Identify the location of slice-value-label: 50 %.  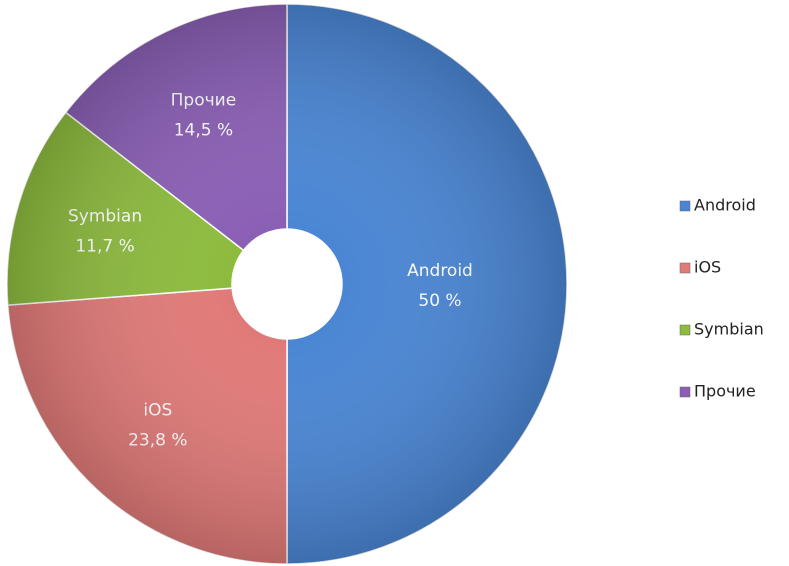
(439, 301).